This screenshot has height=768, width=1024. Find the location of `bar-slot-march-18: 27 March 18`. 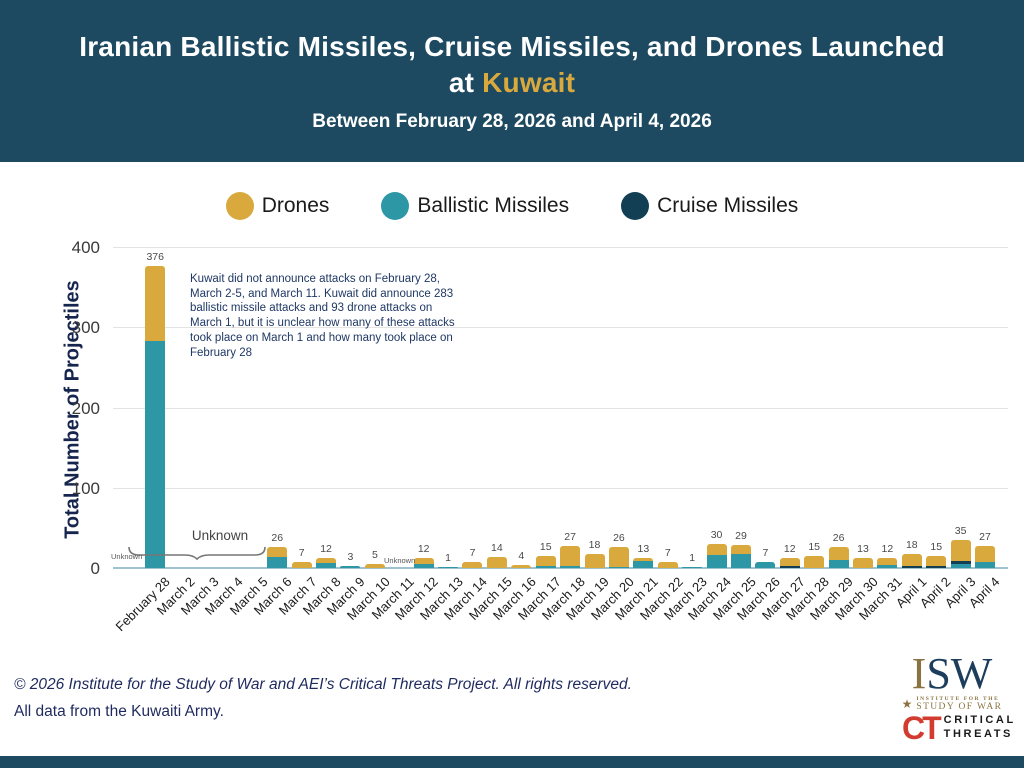

bar-slot-march-18: 27 March 18 is located at coordinates (563, 435).